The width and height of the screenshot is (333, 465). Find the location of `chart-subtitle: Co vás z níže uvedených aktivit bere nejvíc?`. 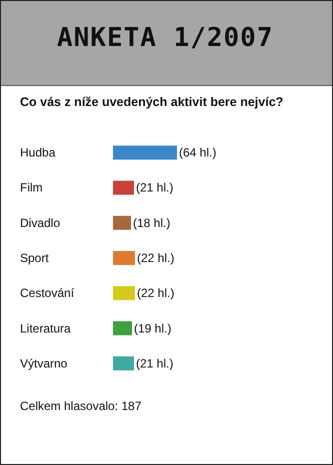

chart-subtitle: Co vás z níže uvedených aktivit bere nejvíc? is located at coordinates (152, 102).